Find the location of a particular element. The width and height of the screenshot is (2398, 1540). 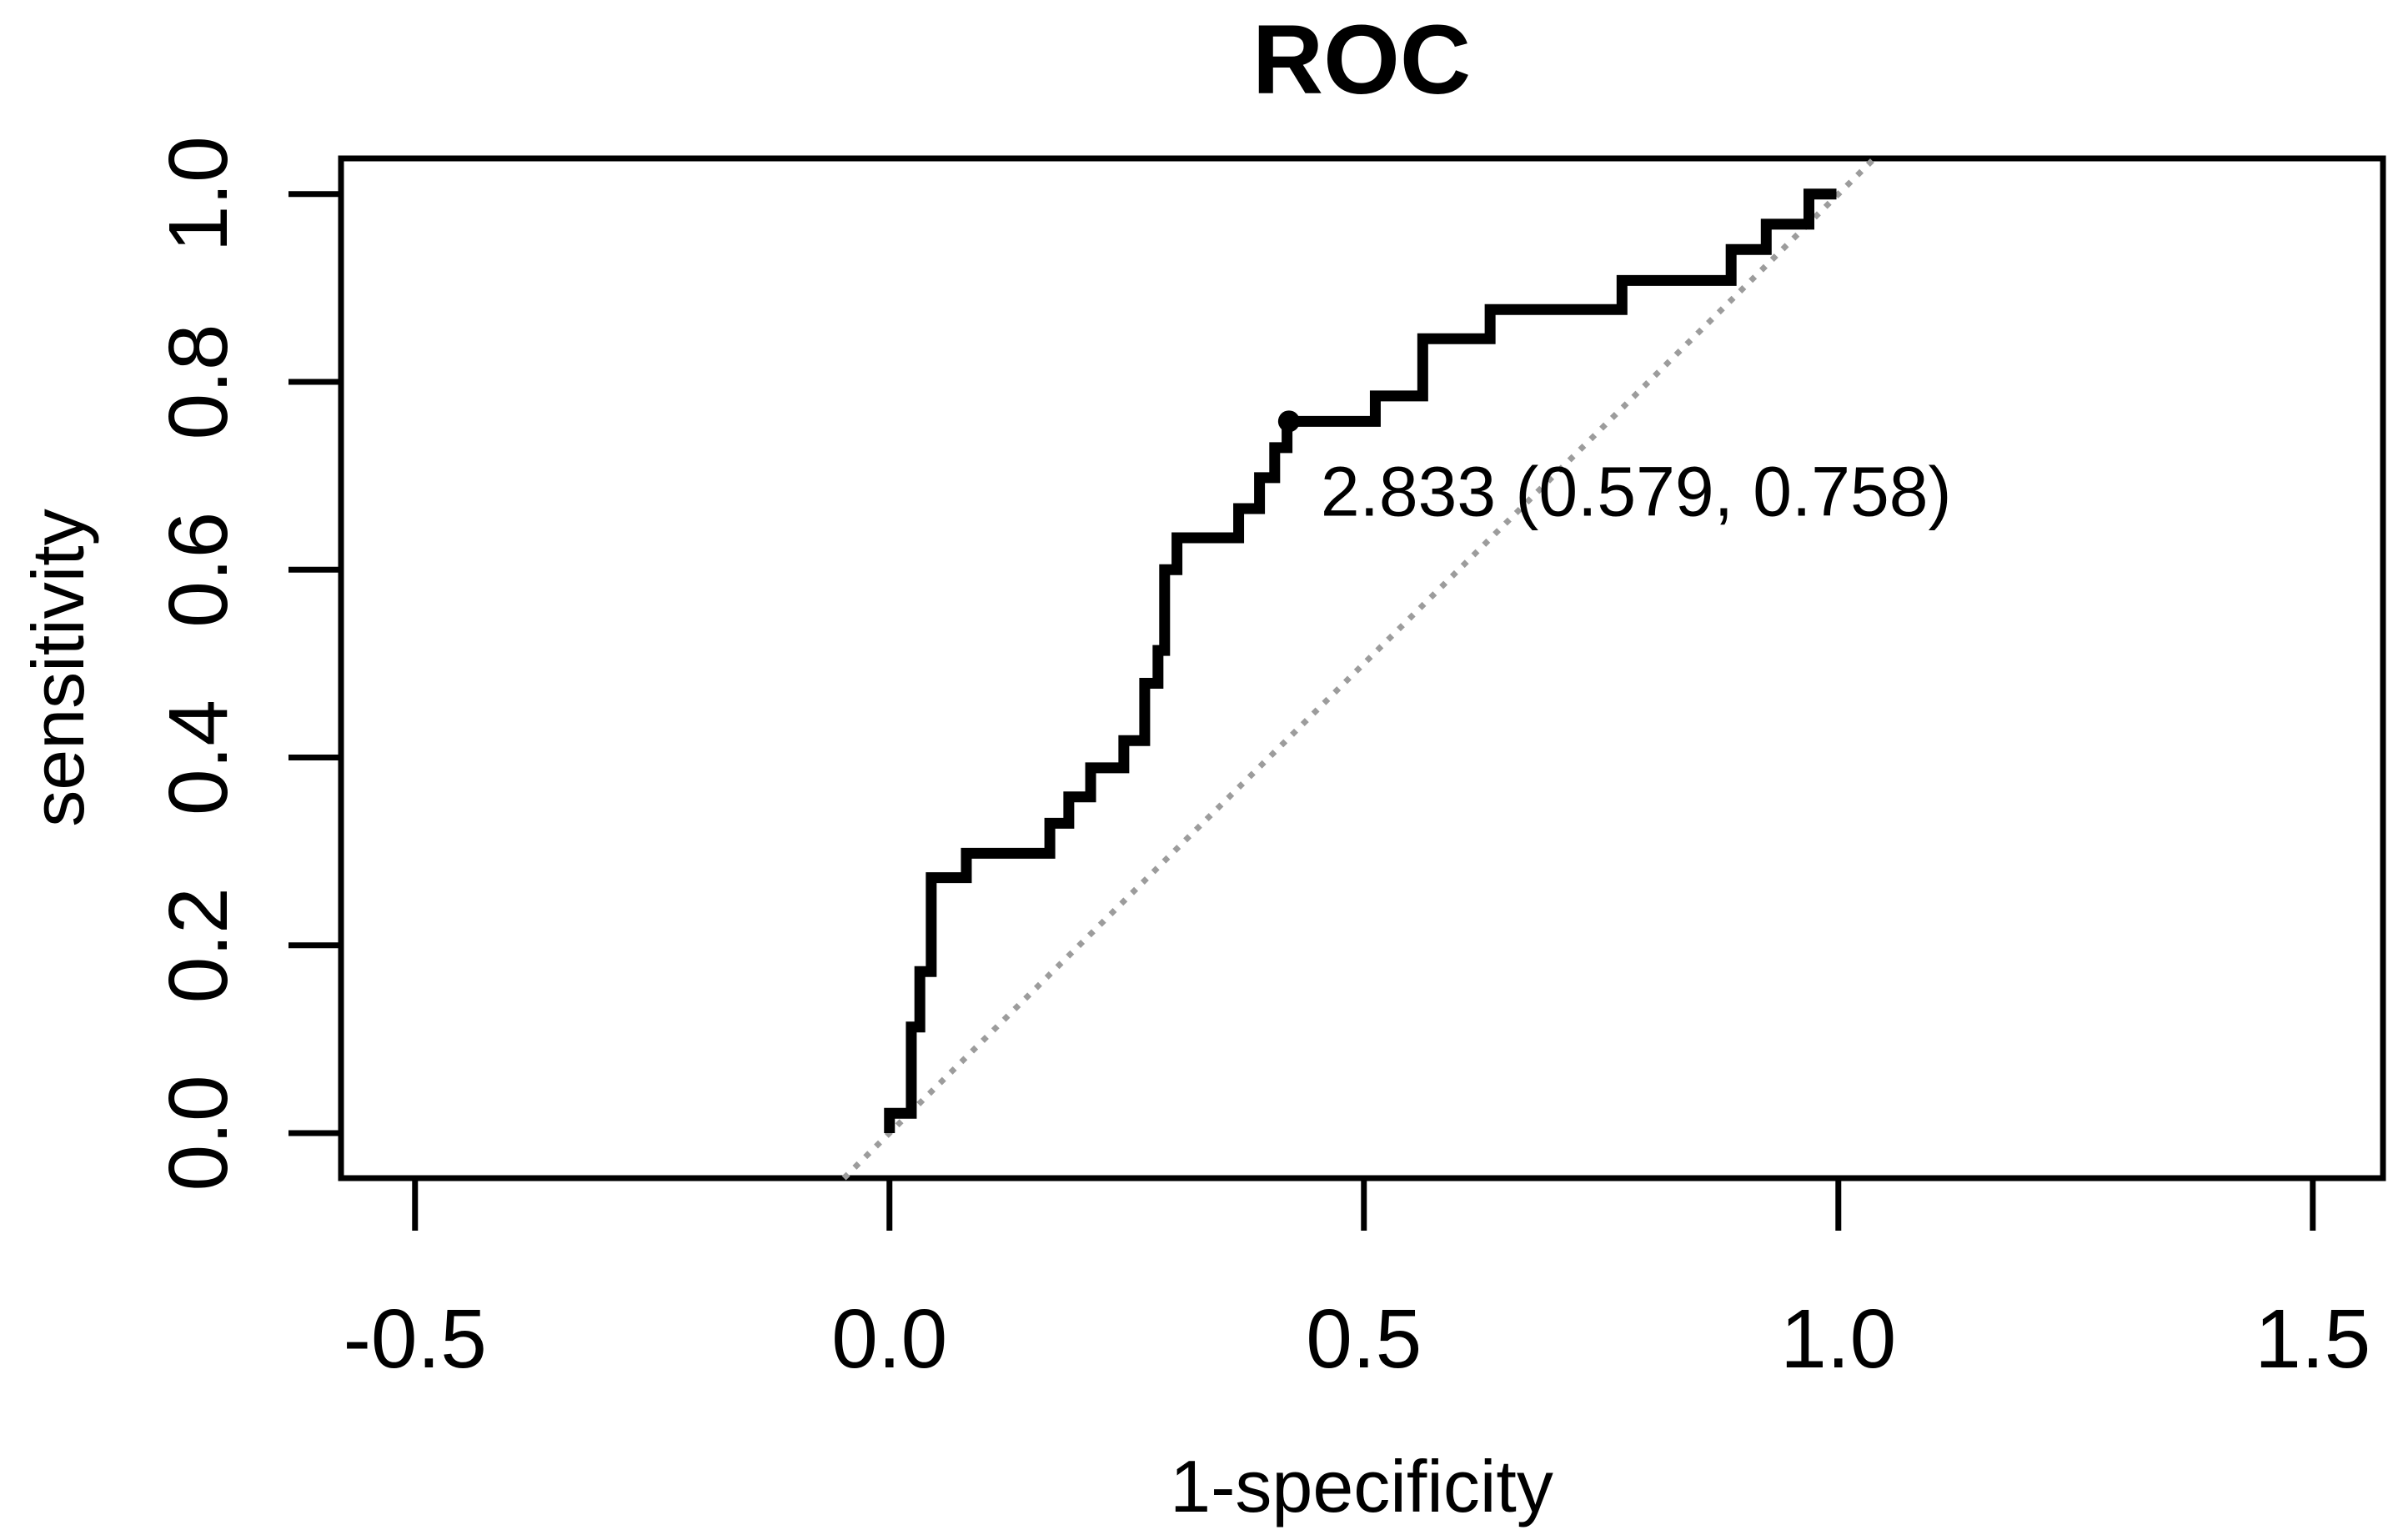

x-axis-ticks is located at coordinates (1364, 1205).